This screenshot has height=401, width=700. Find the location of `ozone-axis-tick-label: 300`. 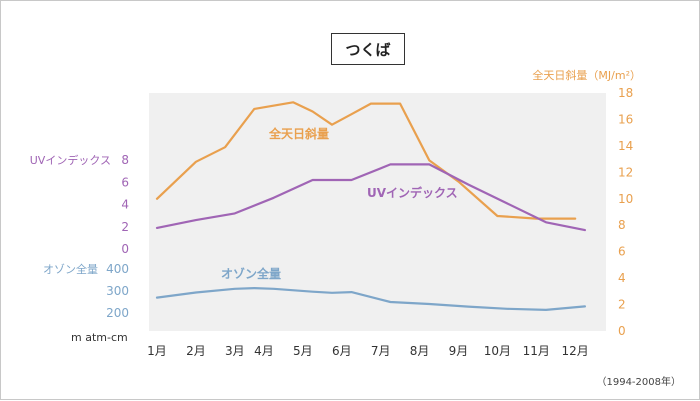

ozone-axis-tick-label: 300 is located at coordinates (117, 291).